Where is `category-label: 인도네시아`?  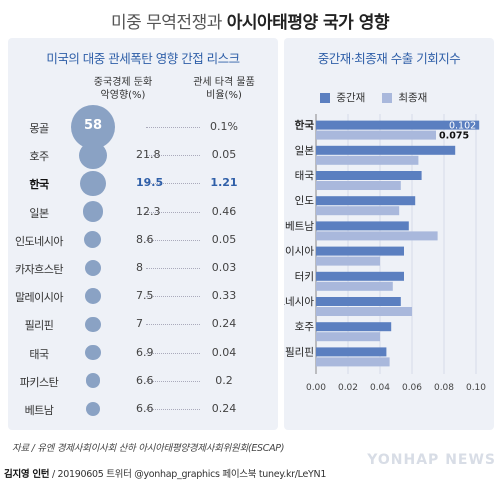
category-label: 인도네시아 is located at coordinates (299, 302).